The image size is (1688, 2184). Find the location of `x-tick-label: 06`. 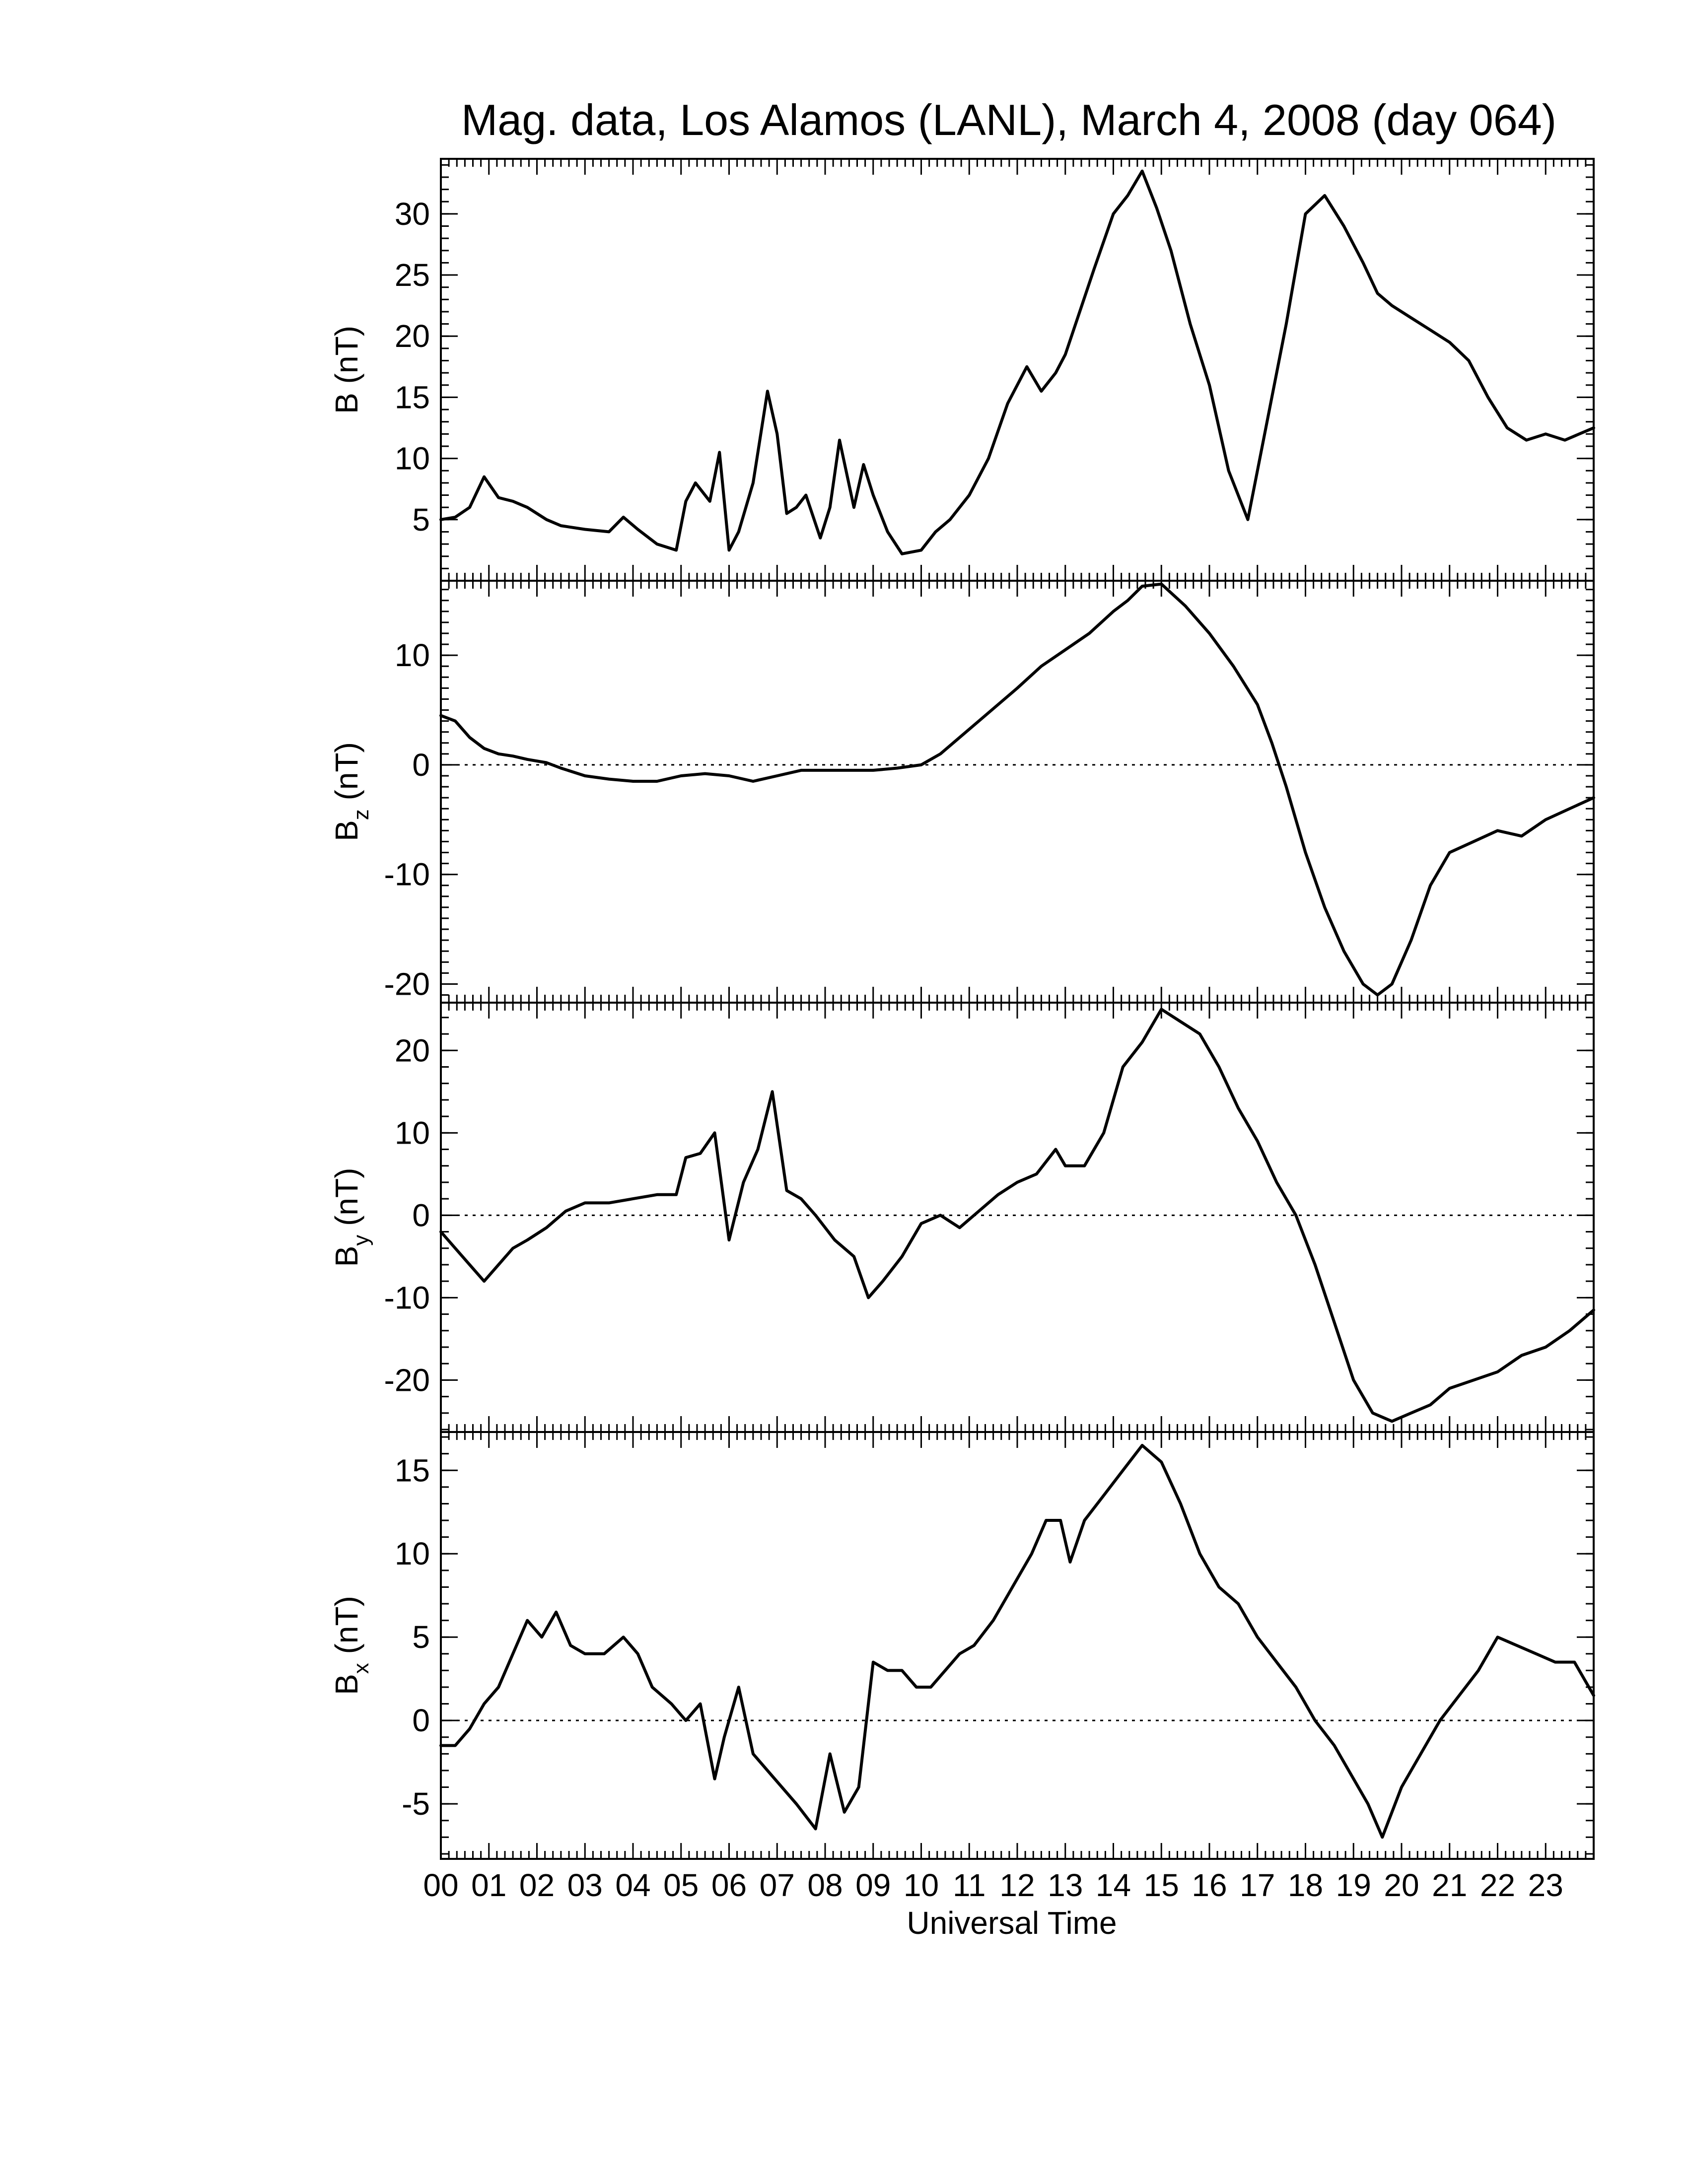

x-tick-label: 06 is located at coordinates (729, 1885).